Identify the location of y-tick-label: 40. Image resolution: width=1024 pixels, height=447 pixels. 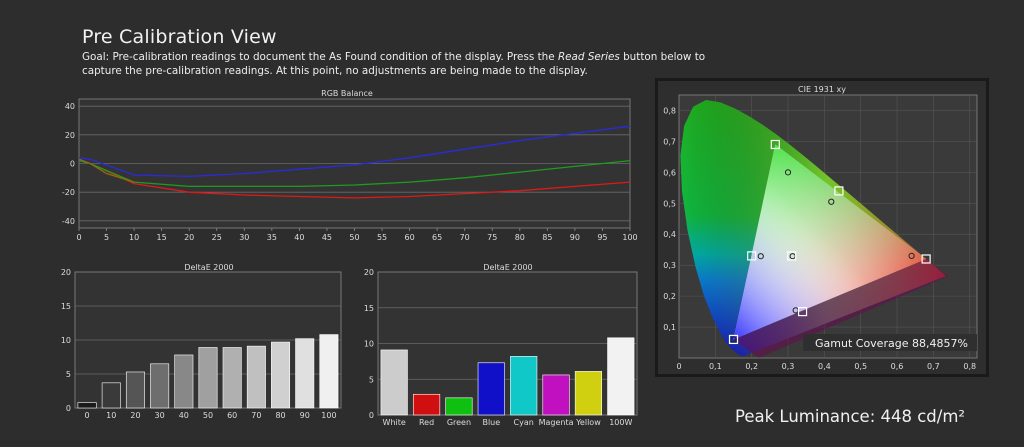
(70, 106).